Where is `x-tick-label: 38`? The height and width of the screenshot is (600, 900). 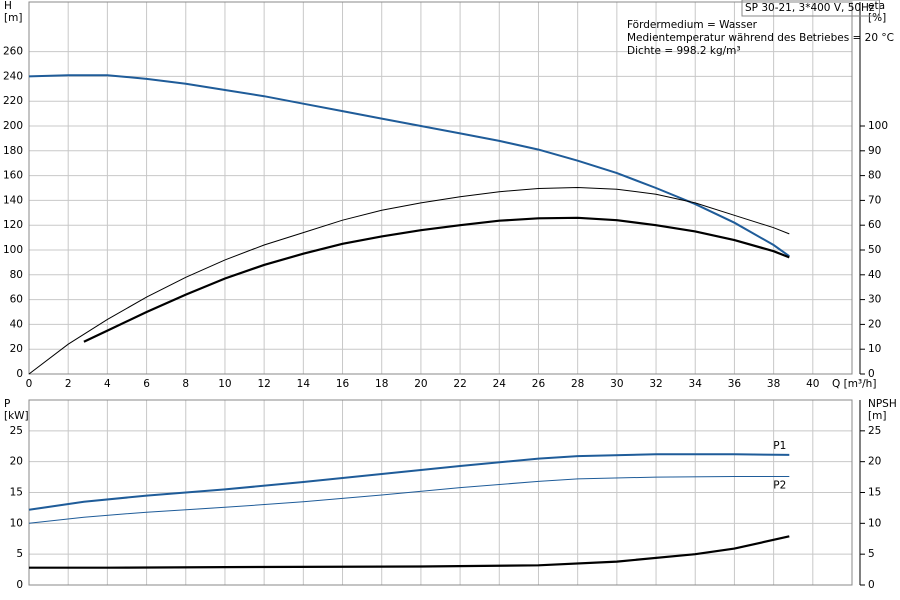 x-tick-label: 38 is located at coordinates (773, 384).